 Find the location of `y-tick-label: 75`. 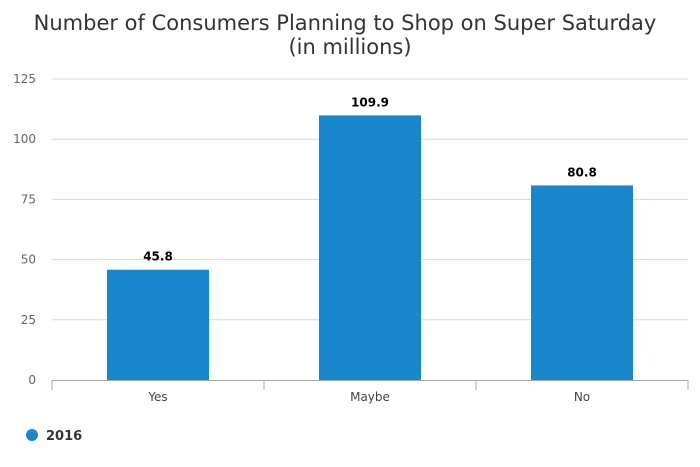

y-tick-label: 75 is located at coordinates (28, 199).